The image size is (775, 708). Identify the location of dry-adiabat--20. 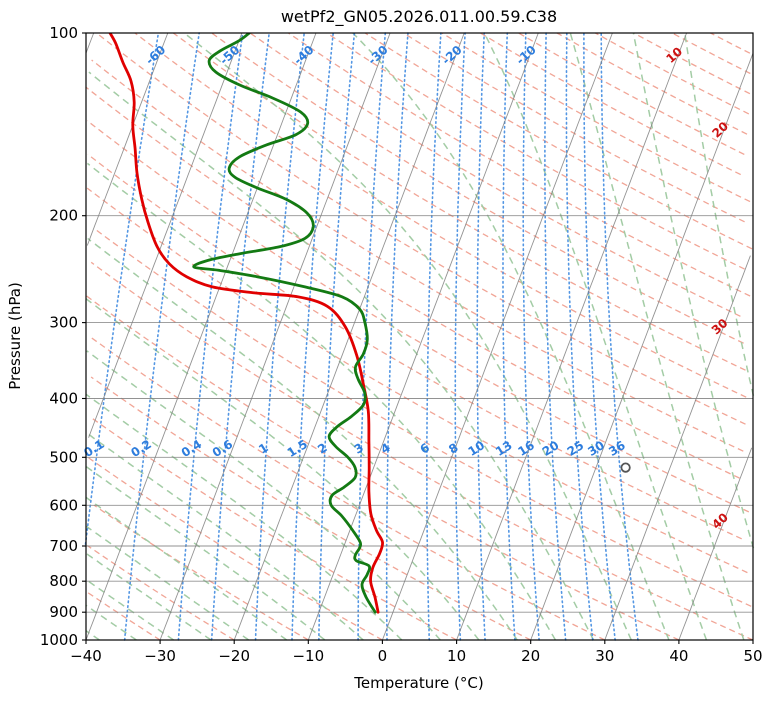
(161, 593).